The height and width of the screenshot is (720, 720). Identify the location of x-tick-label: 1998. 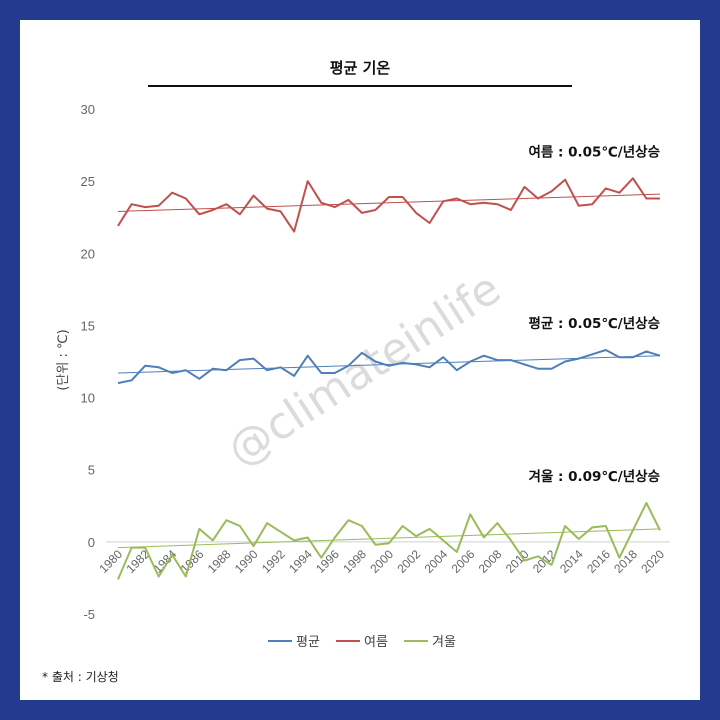
(354, 561).